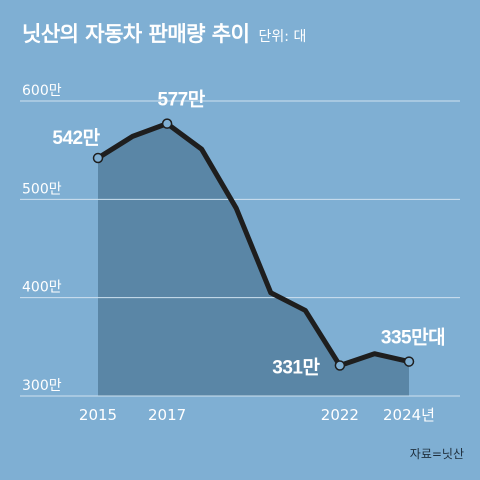 The height and width of the screenshot is (480, 480). What do you see at coordinates (136, 34) in the screenshot?
I see `chart-title: 닛산의 자동차 판매량 추이` at bounding box center [136, 34].